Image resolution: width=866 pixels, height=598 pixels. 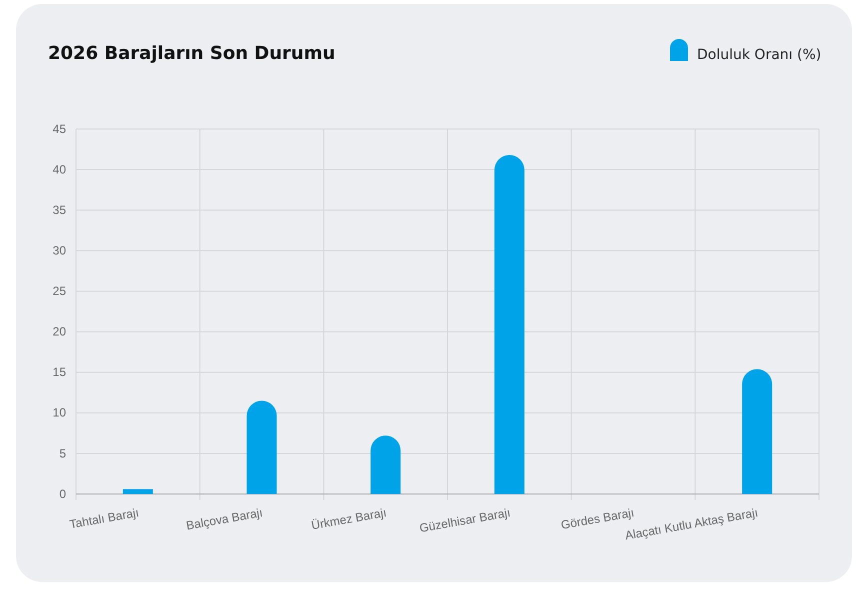 What do you see at coordinates (224, 519) in the screenshot?
I see `x-tick-label: Balçova Barajı` at bounding box center [224, 519].